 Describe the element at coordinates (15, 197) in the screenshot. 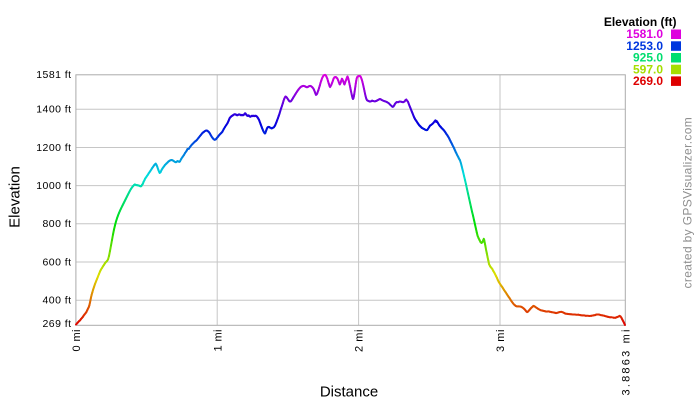

I see `svg-text: Elevation` at that location.